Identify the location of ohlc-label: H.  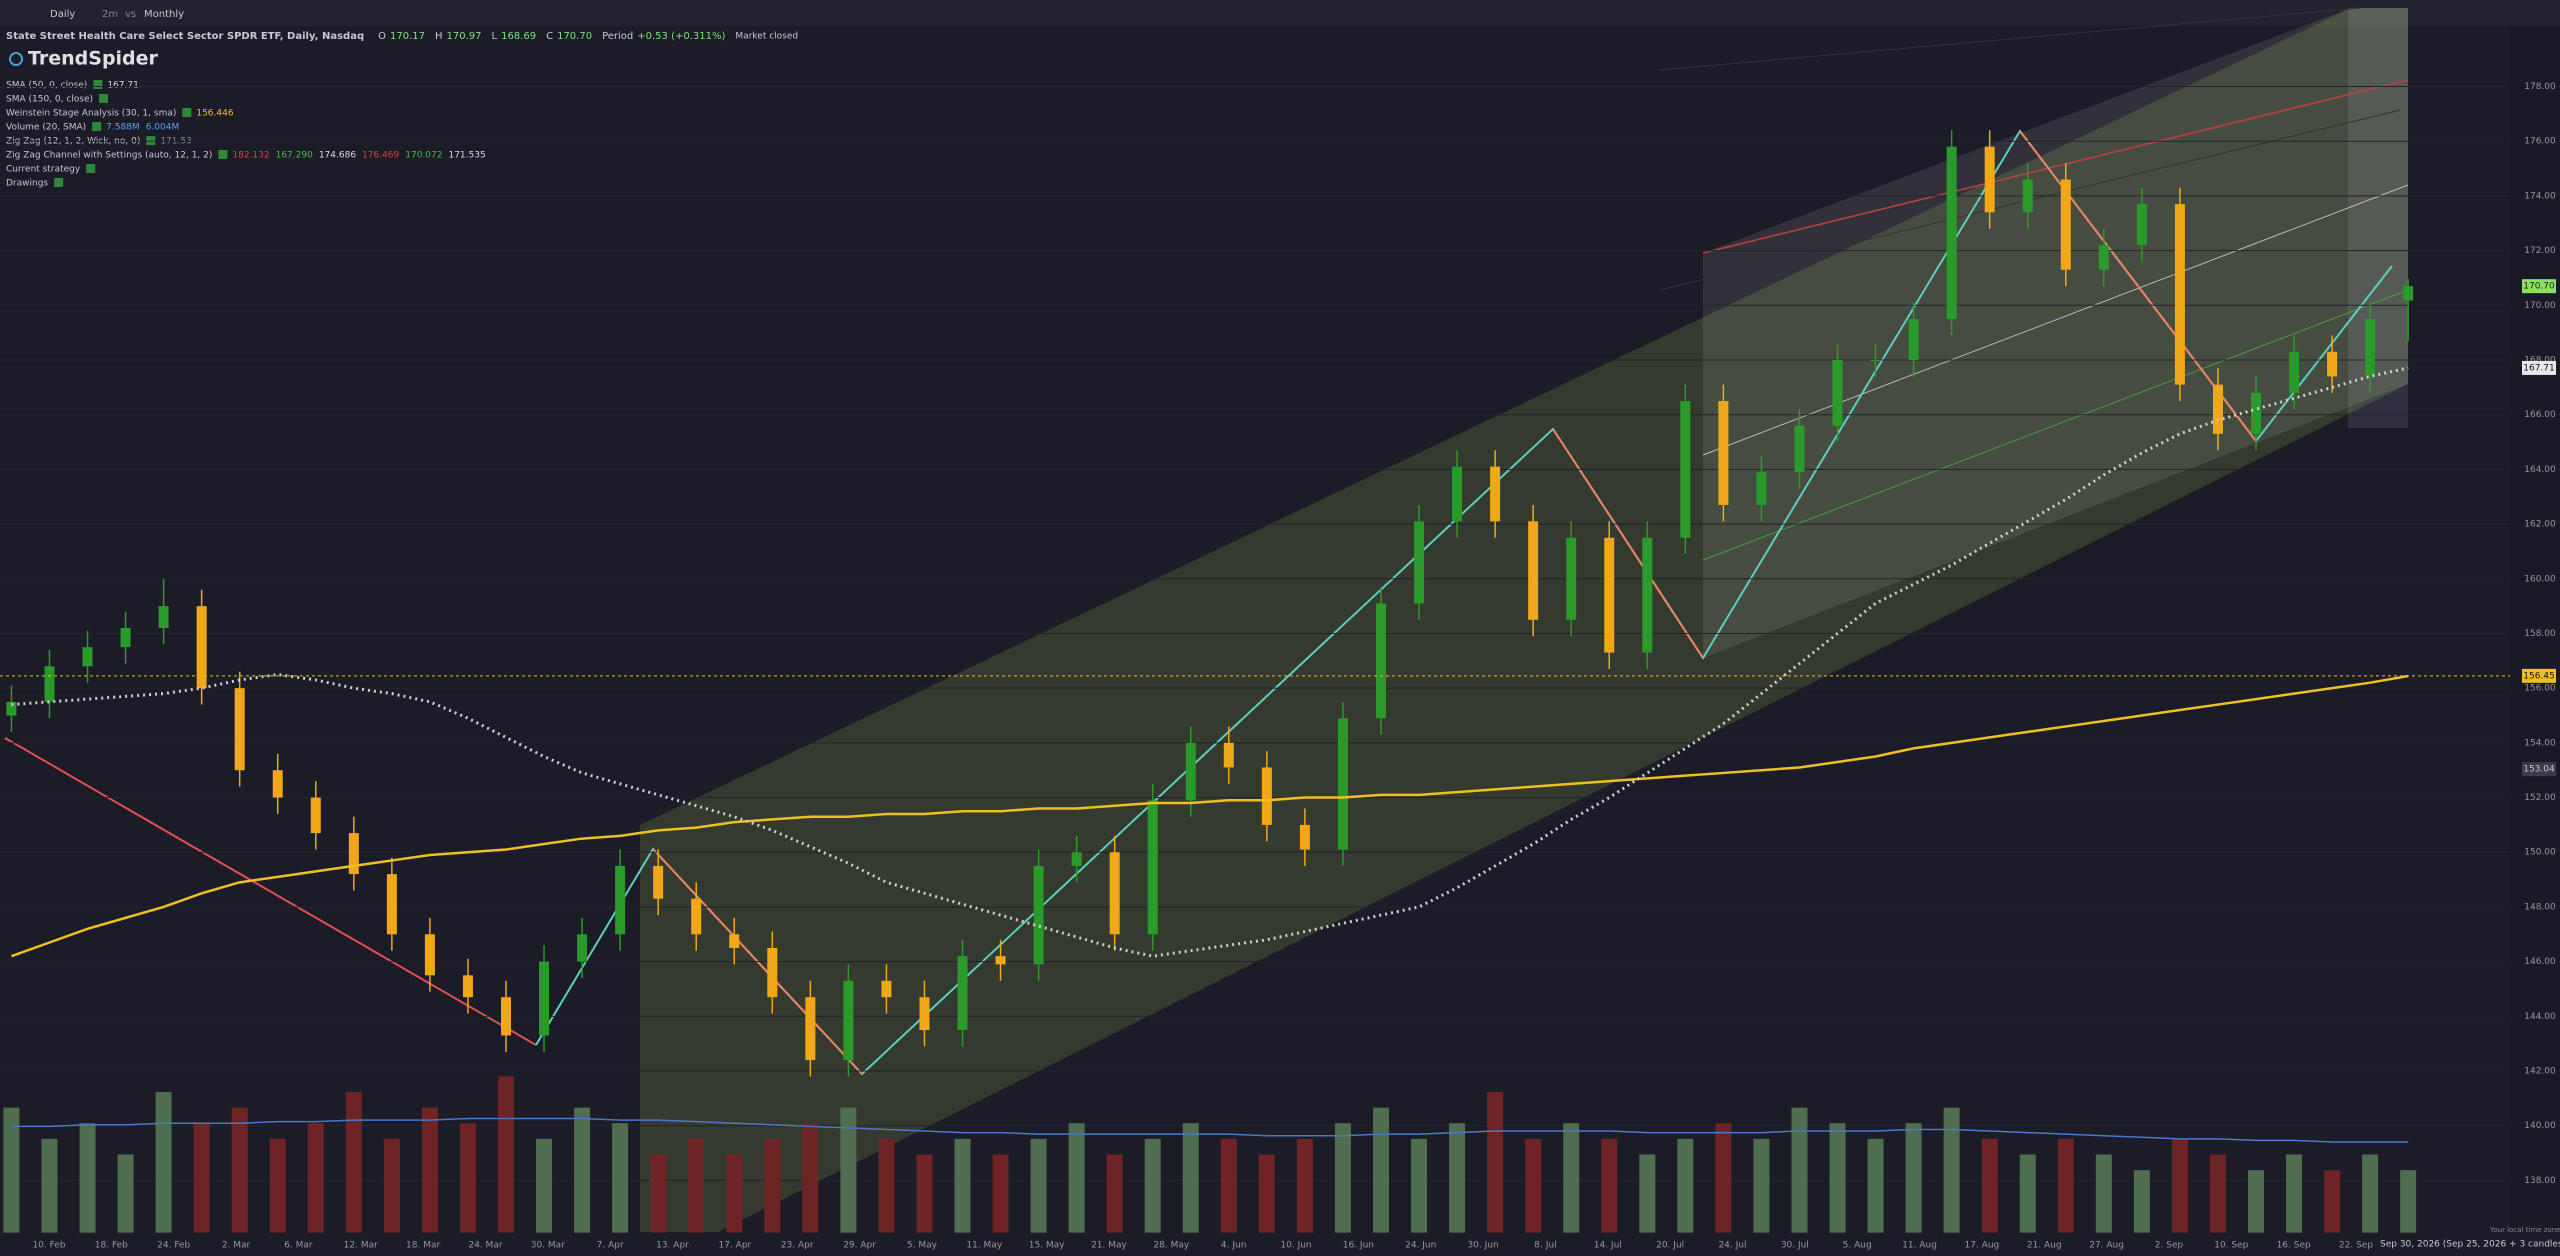
(439, 36).